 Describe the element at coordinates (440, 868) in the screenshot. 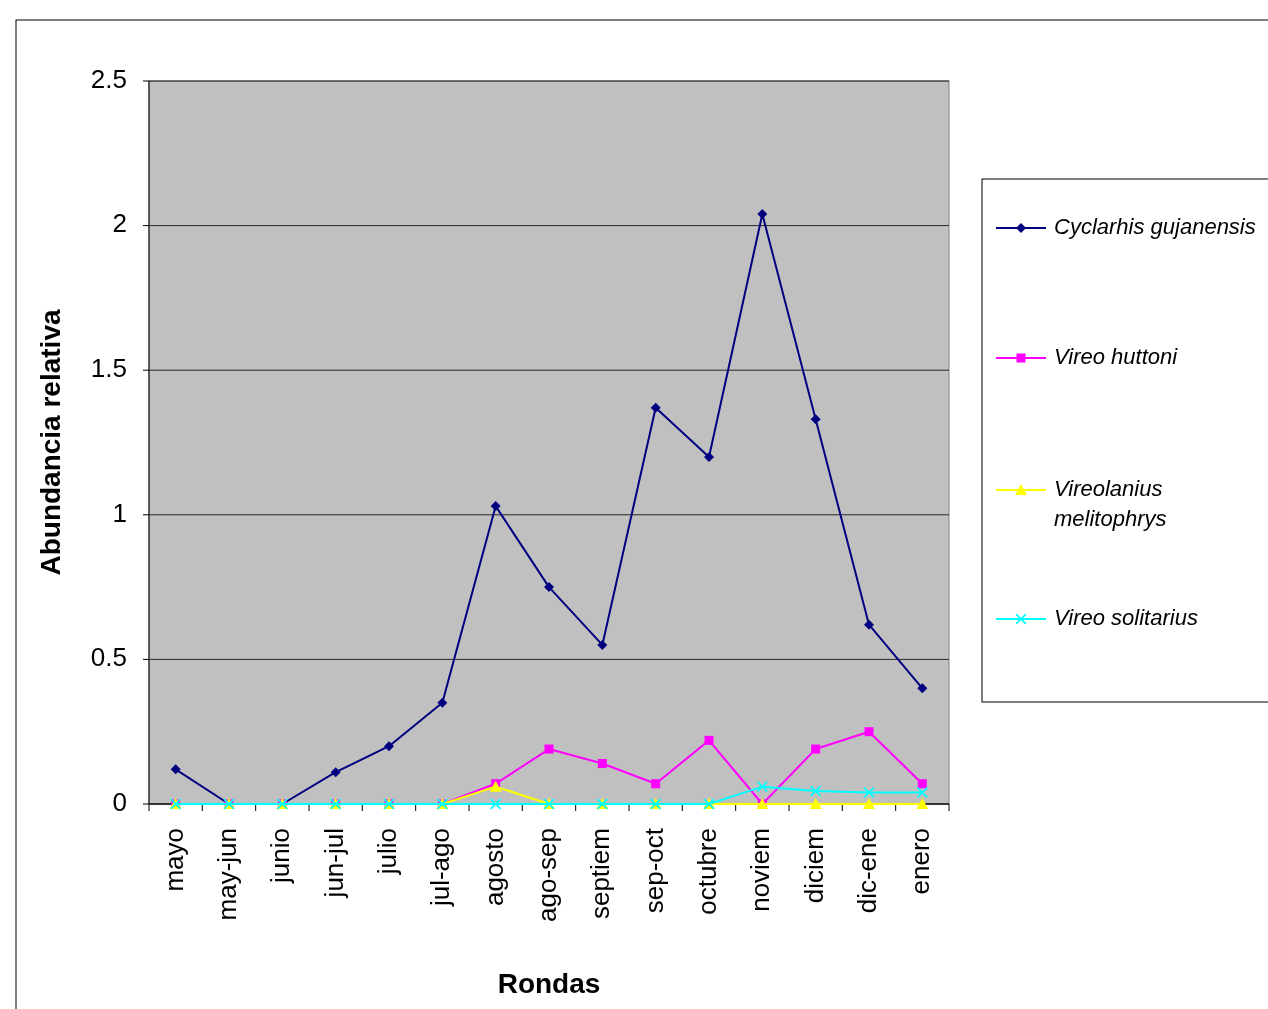

I see `x-tick-label: jul-ago` at that location.